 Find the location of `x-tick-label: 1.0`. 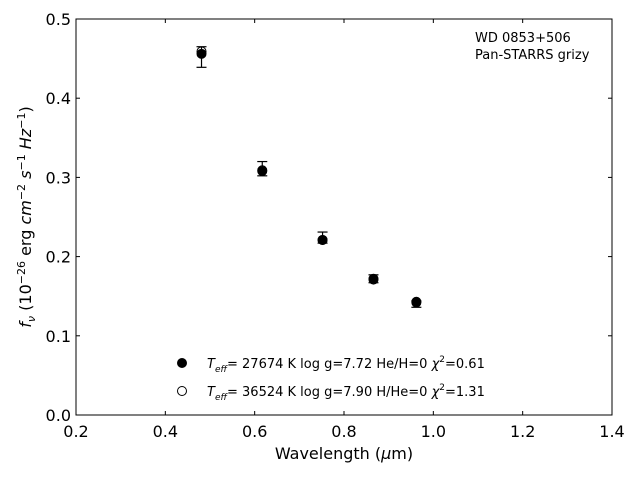

x-tick-label: 1.0 is located at coordinates (433, 431).